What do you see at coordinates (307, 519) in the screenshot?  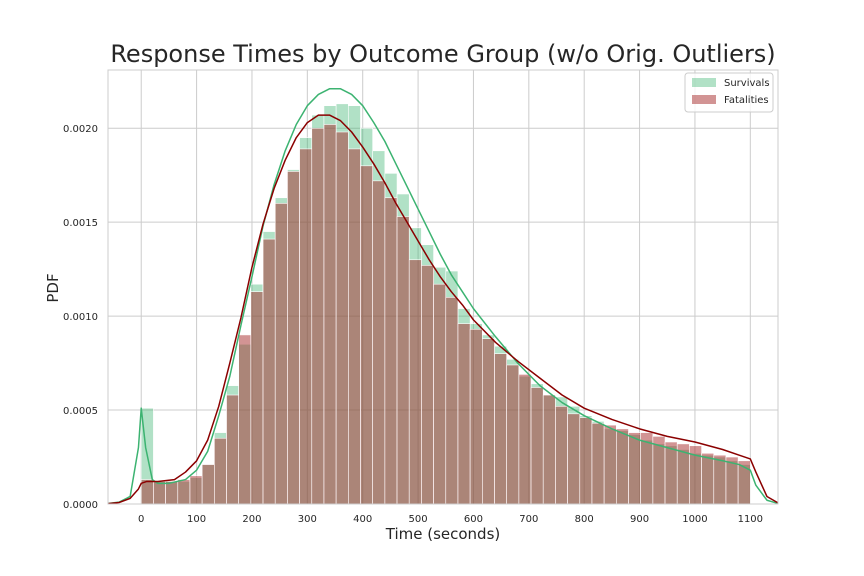 I see `x-tick-label: 300` at bounding box center [307, 519].